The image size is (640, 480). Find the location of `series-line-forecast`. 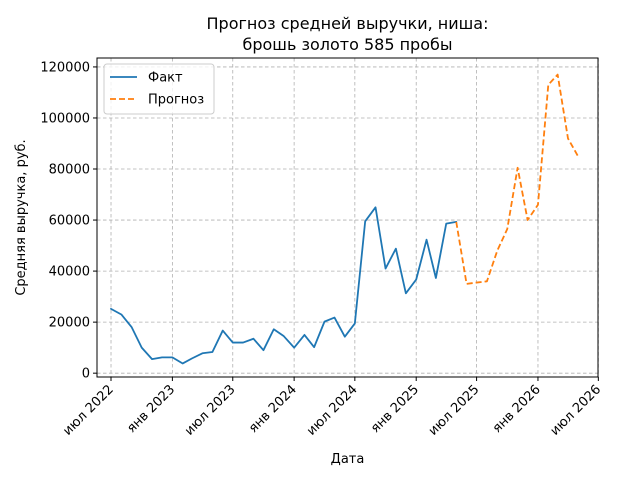

series-line-forecast is located at coordinates (517, 179).